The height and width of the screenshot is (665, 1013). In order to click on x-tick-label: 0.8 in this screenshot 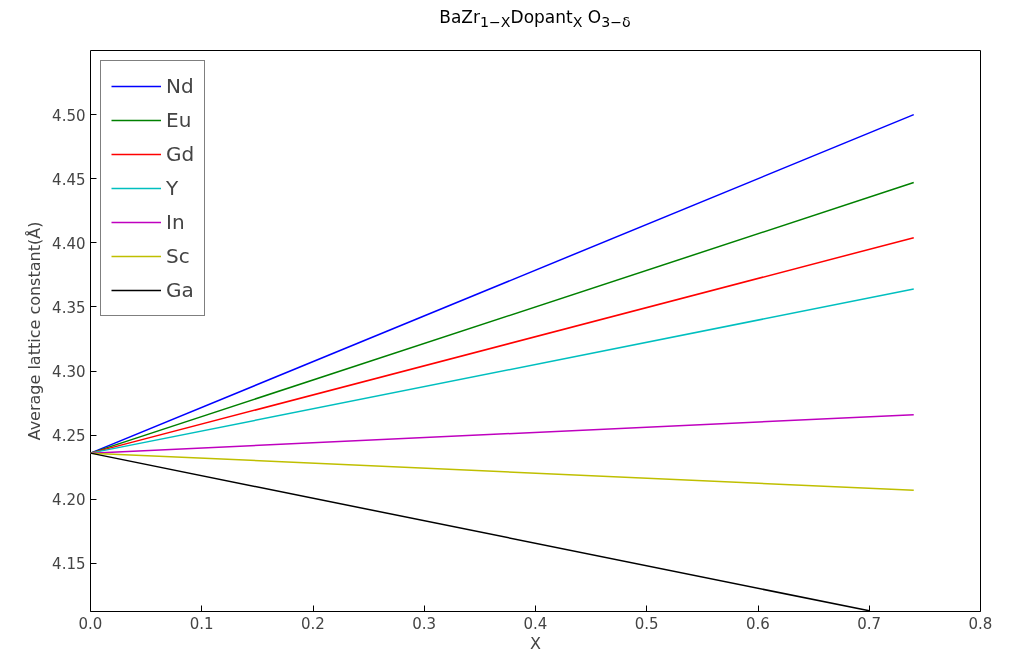, I will do `click(980, 623)`.